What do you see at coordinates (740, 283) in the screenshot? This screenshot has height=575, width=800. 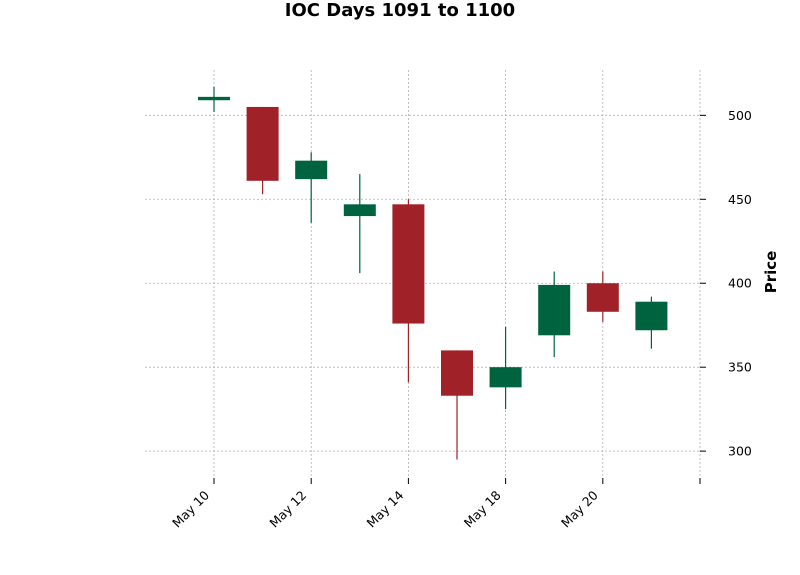 I see `y-tick-label: 400` at bounding box center [740, 283].